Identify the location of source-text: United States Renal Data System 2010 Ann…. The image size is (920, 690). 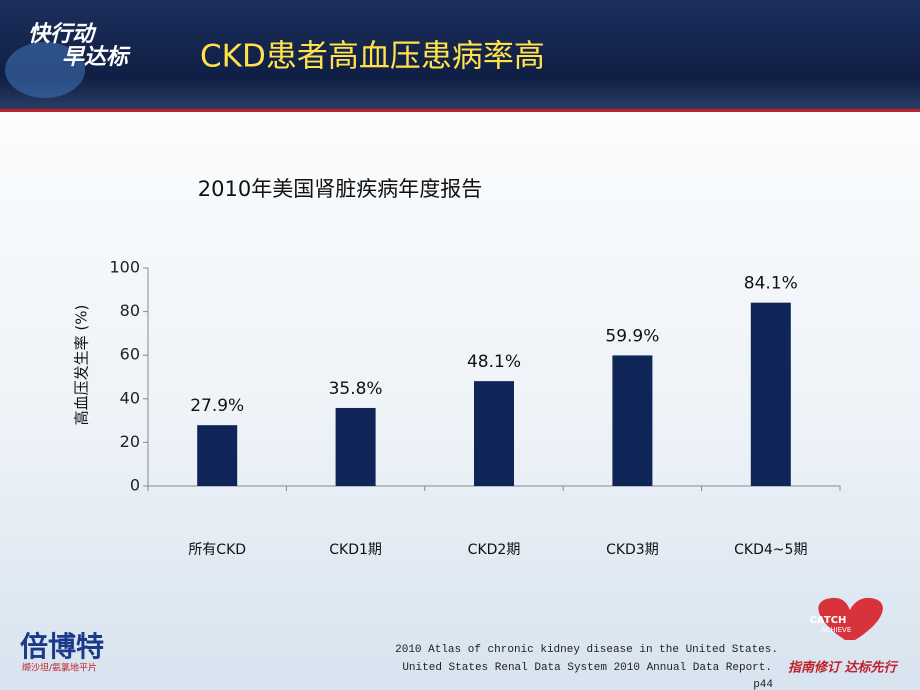
(587, 668).